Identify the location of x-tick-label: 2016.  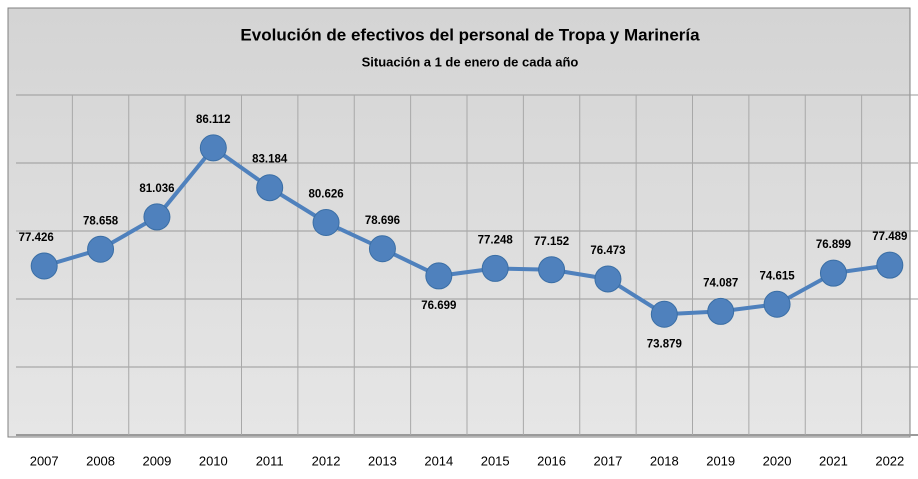
(551, 460).